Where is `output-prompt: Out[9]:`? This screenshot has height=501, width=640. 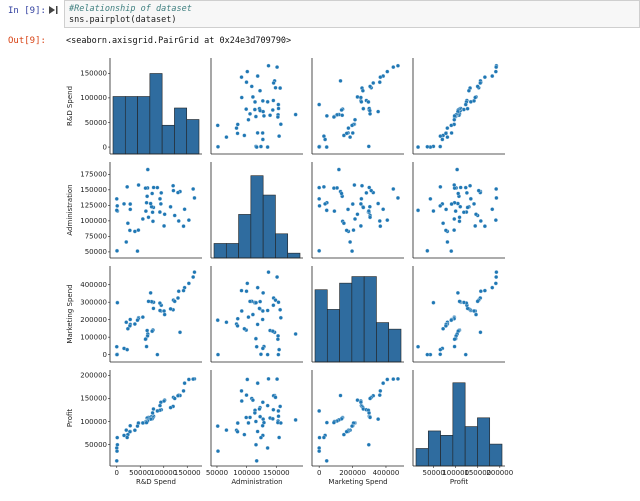
output-prompt: Out[9]: is located at coordinates (27, 41).